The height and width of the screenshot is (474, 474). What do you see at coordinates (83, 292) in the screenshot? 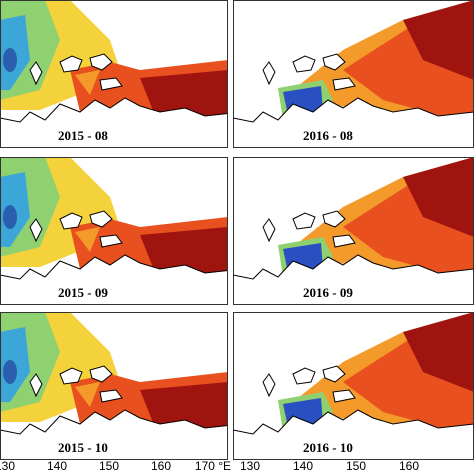
I see `panel-label: 2015 - 09` at bounding box center [83, 292].